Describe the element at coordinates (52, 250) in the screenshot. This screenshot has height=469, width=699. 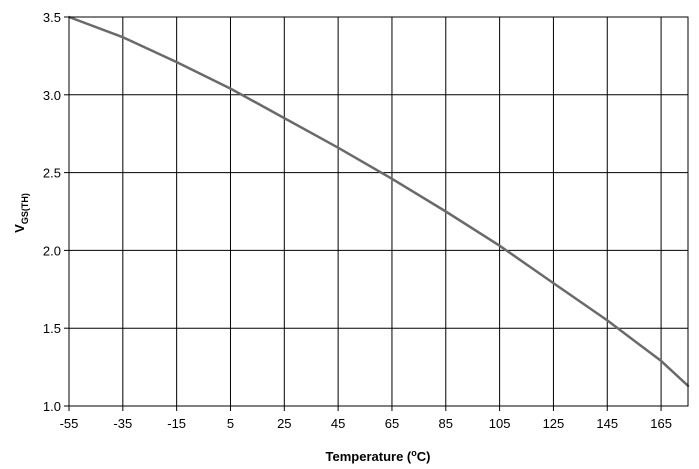
I see `y-tick-label: 2.0` at that location.